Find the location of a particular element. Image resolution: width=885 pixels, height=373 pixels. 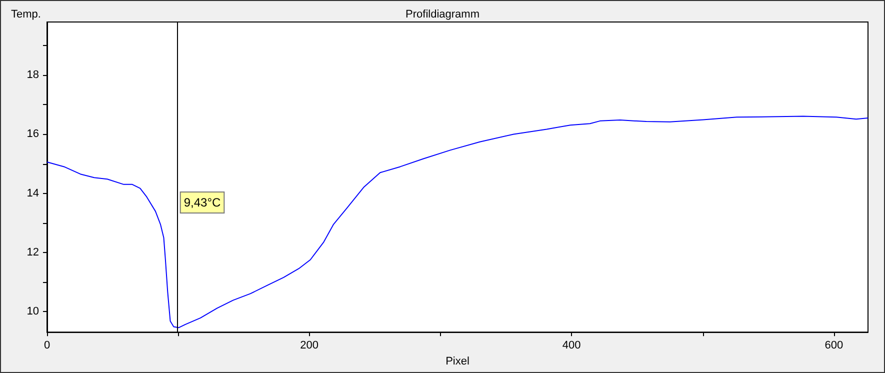

x-tick-label: 600 is located at coordinates (834, 346).